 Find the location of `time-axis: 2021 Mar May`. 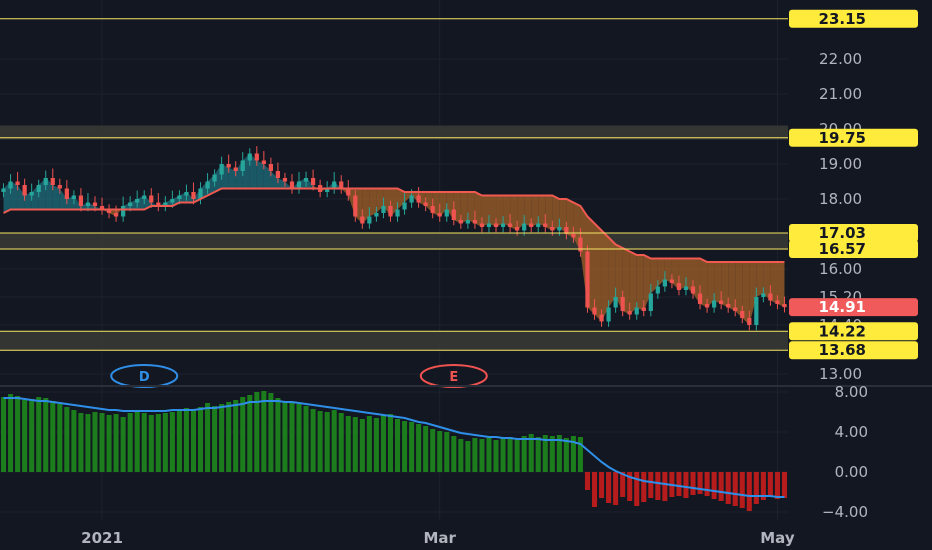

time-axis: 2021 Mar May is located at coordinates (466, 536).